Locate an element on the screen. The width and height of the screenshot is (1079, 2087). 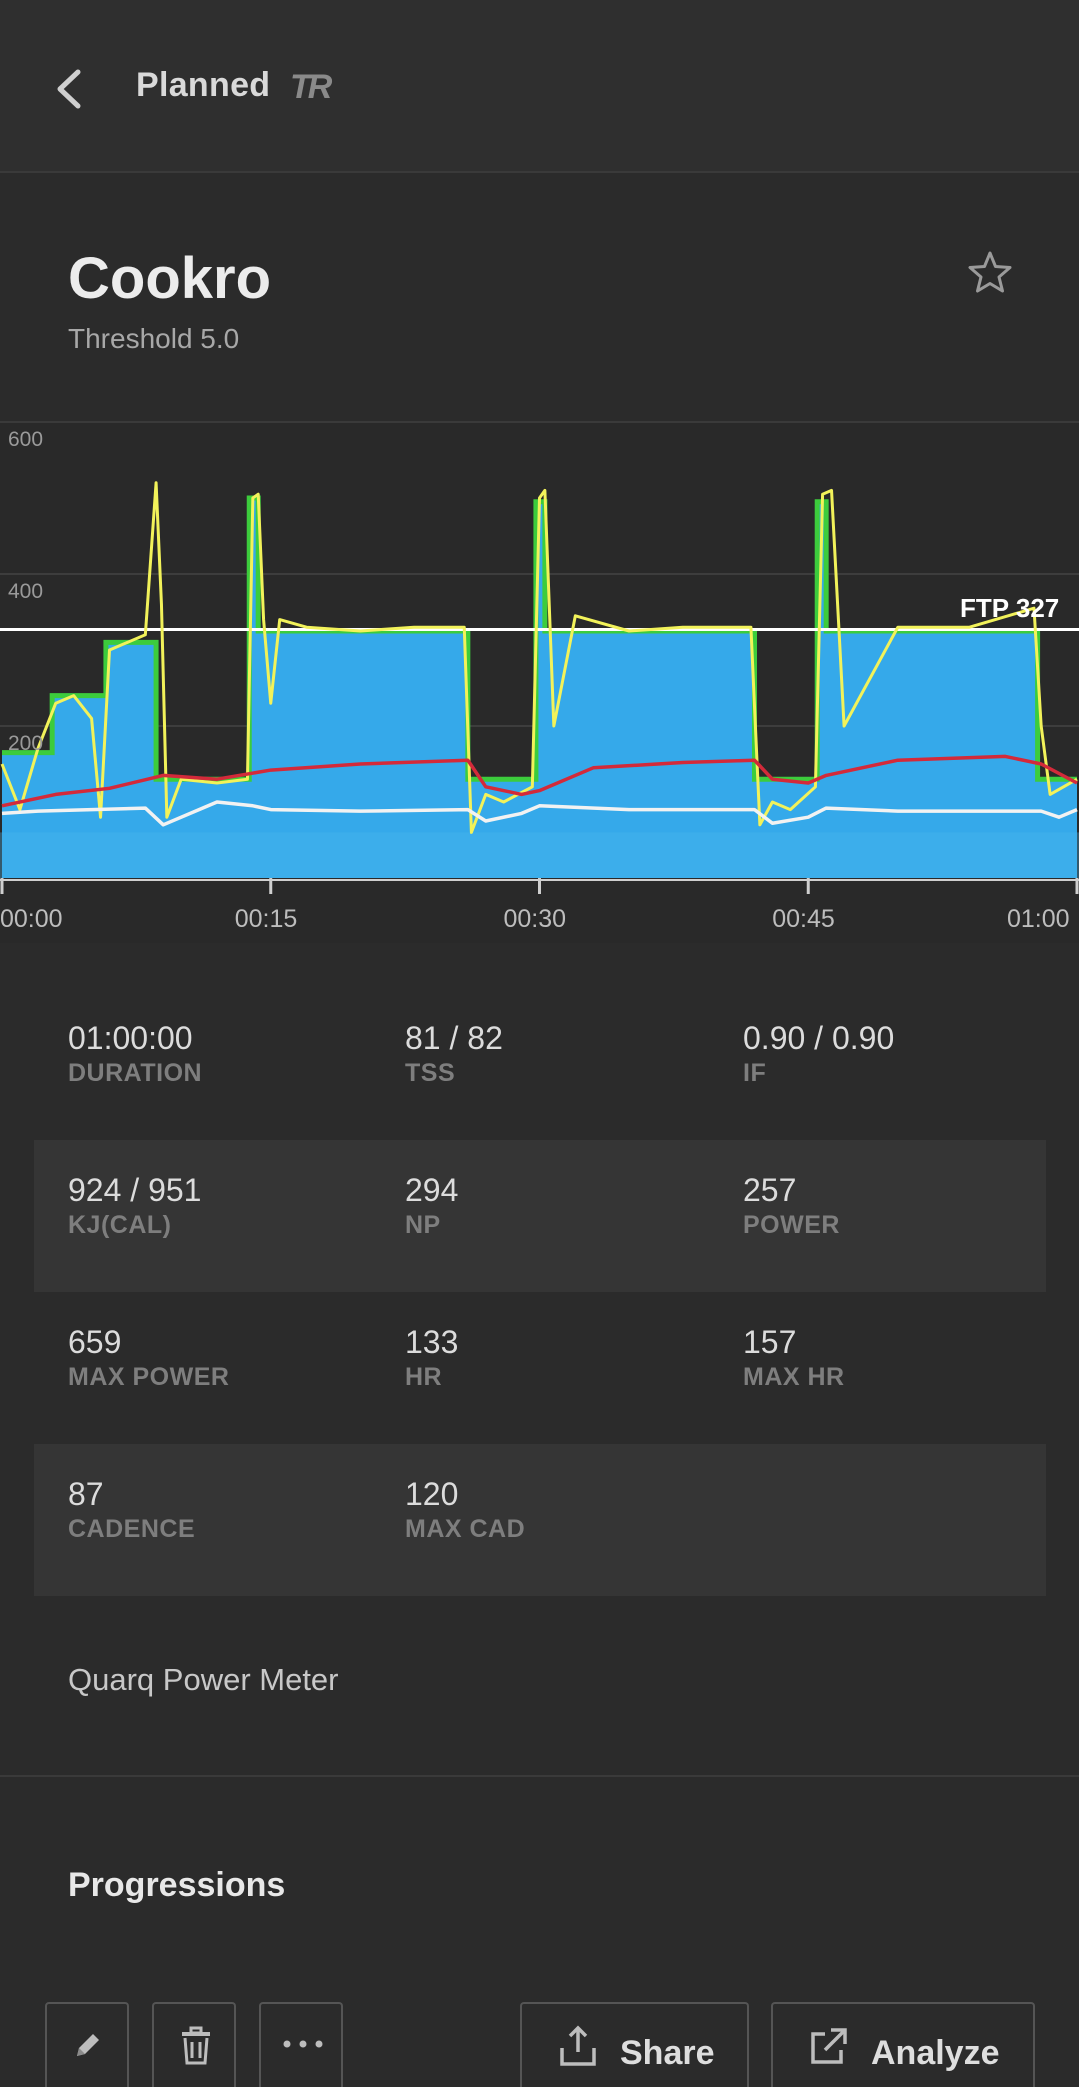
trash-icon is located at coordinates (196, 2045).